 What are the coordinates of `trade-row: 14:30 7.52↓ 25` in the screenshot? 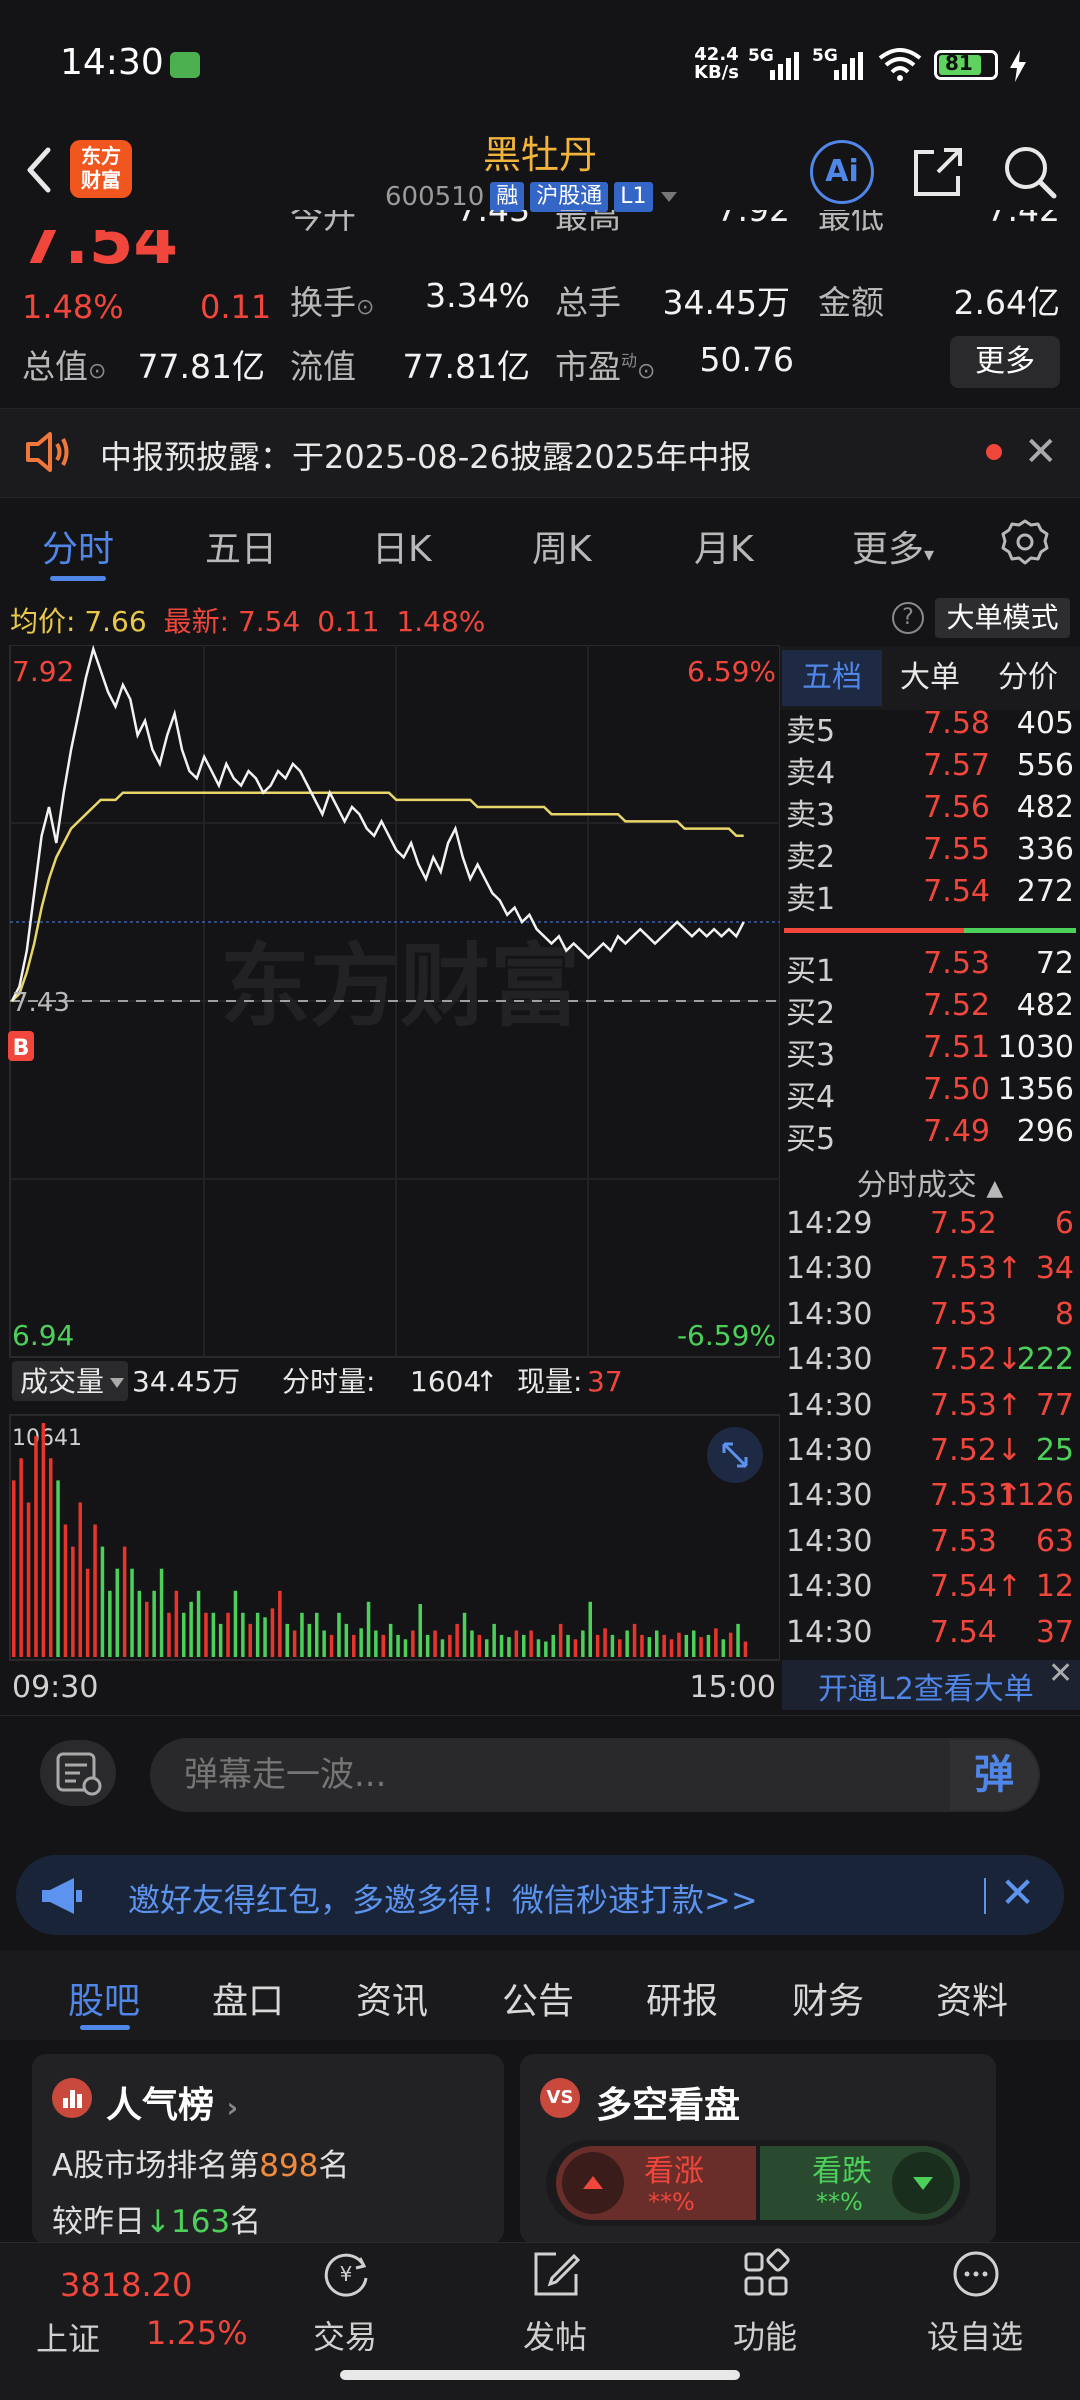 It's located at (930, 1455).